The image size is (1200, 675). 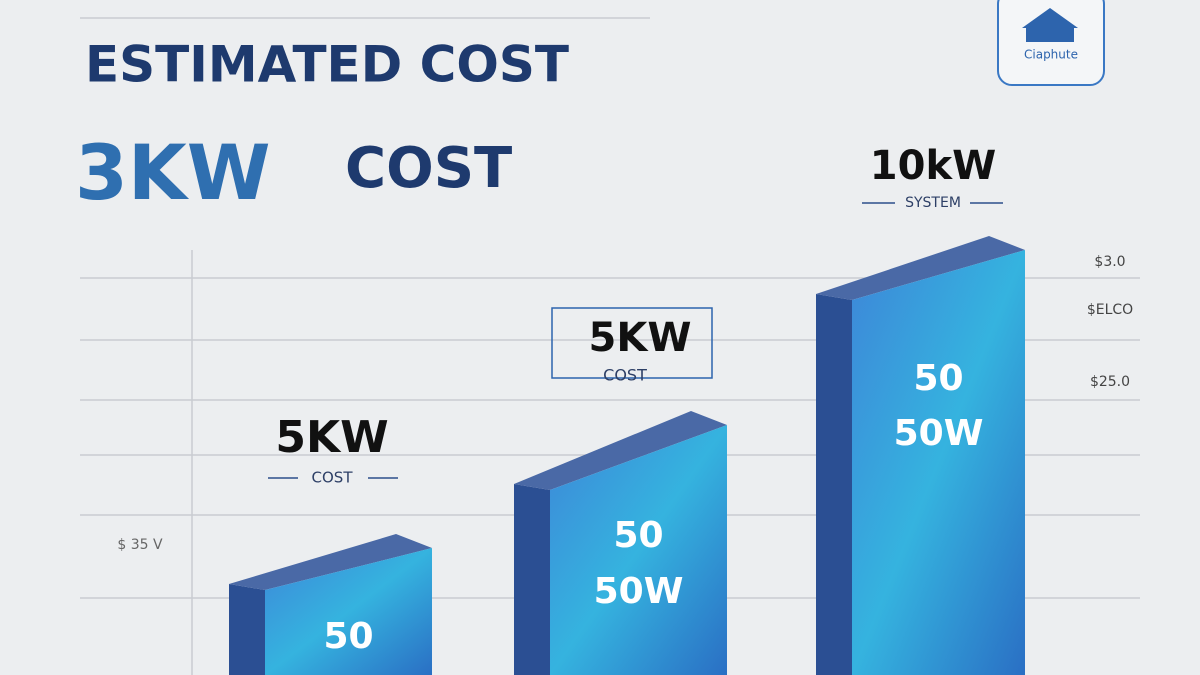 What do you see at coordinates (1110, 310) in the screenshot?
I see `price-label: $ELCO` at bounding box center [1110, 310].